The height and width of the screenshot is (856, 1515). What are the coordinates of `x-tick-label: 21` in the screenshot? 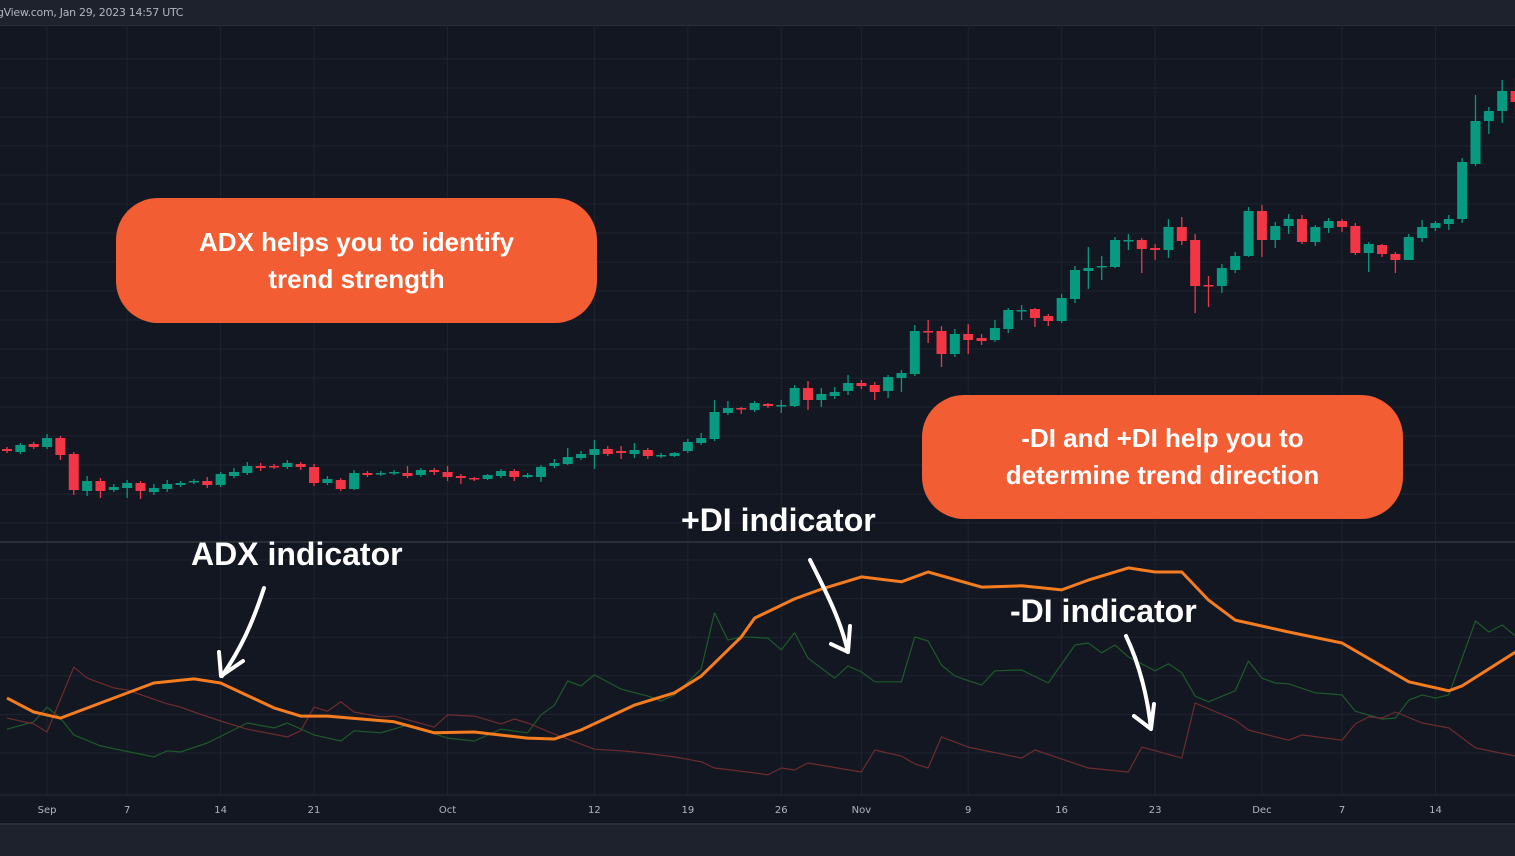 It's located at (314, 810).